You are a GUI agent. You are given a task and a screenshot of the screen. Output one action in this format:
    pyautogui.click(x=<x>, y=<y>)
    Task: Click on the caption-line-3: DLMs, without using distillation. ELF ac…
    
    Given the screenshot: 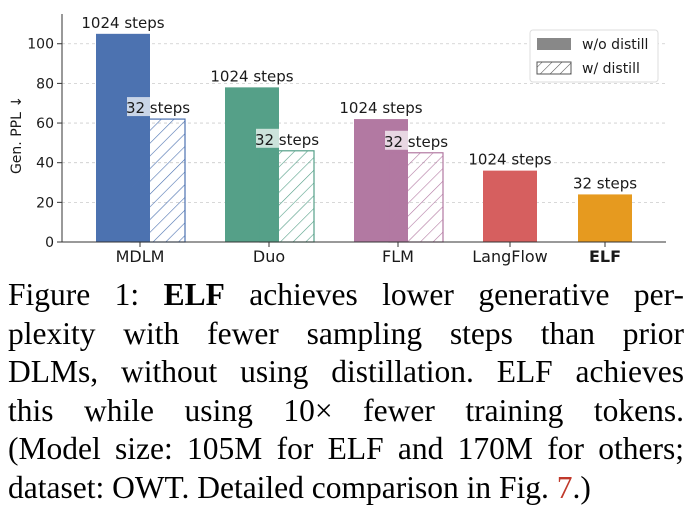 What is the action you would take?
    pyautogui.click(x=346, y=371)
    